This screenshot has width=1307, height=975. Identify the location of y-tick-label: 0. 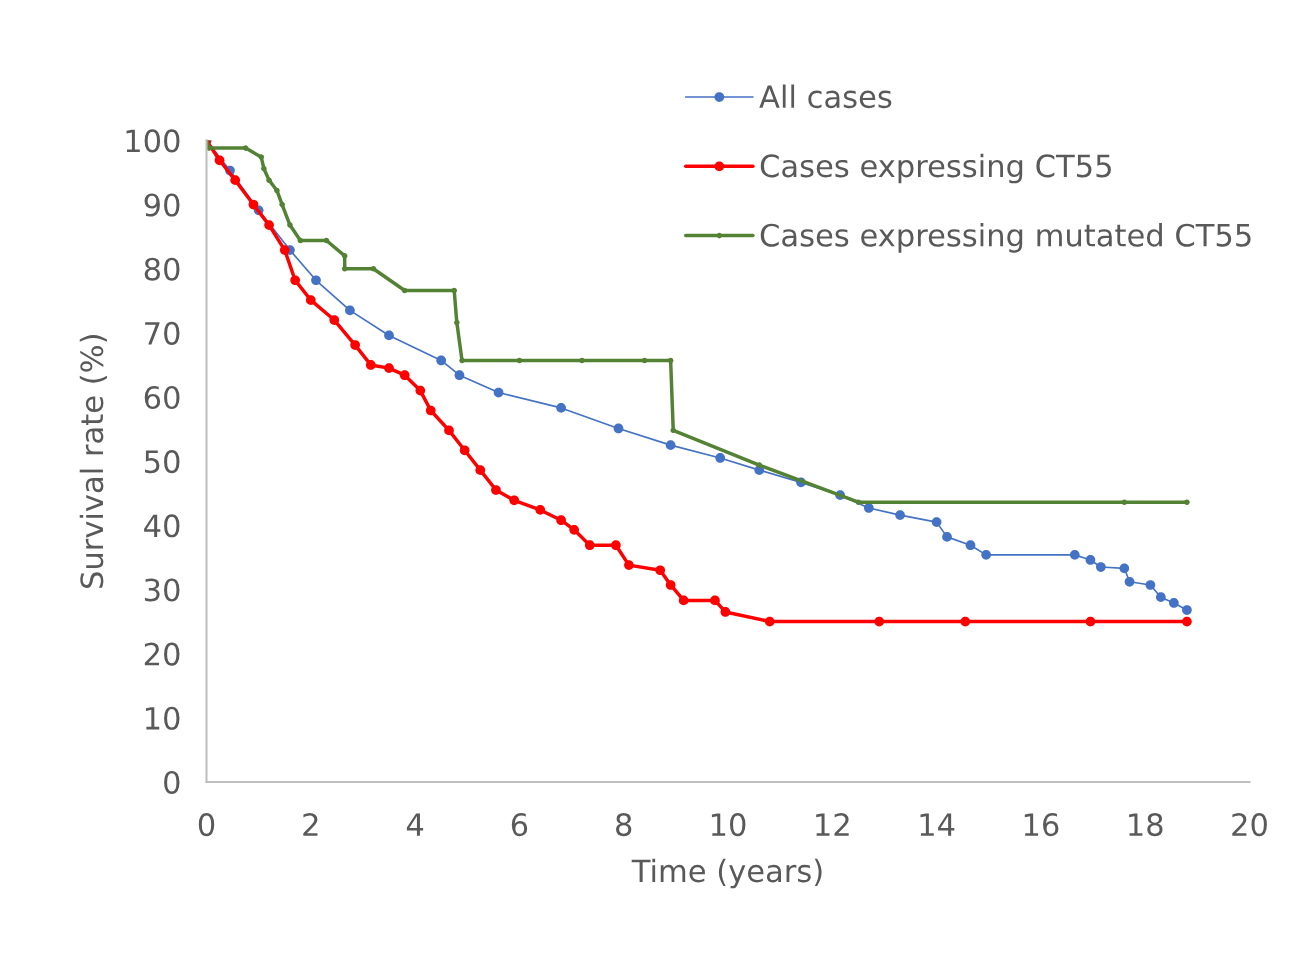
(172, 782).